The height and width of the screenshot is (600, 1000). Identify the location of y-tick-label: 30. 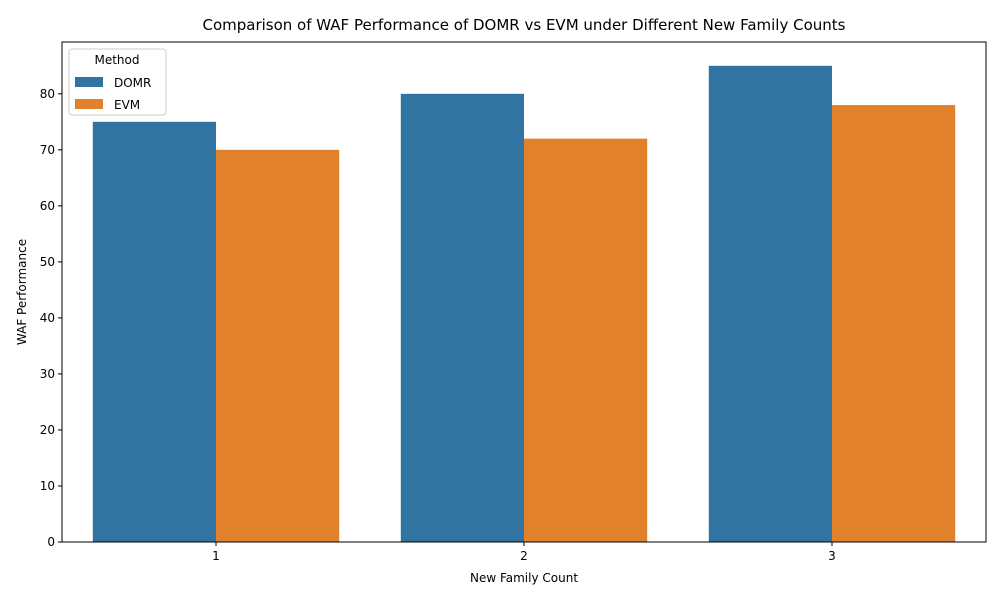
(47, 374).